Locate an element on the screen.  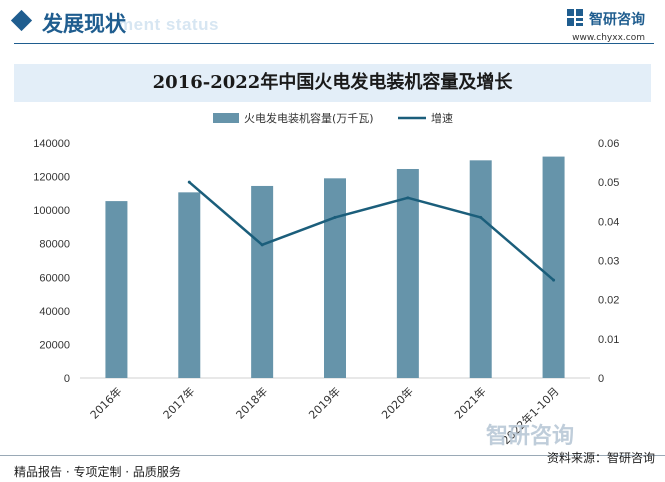
footer: 精品报告 · 专项定制 · 品质服务 资料来源：智研咨询 is located at coordinates (332, 466).